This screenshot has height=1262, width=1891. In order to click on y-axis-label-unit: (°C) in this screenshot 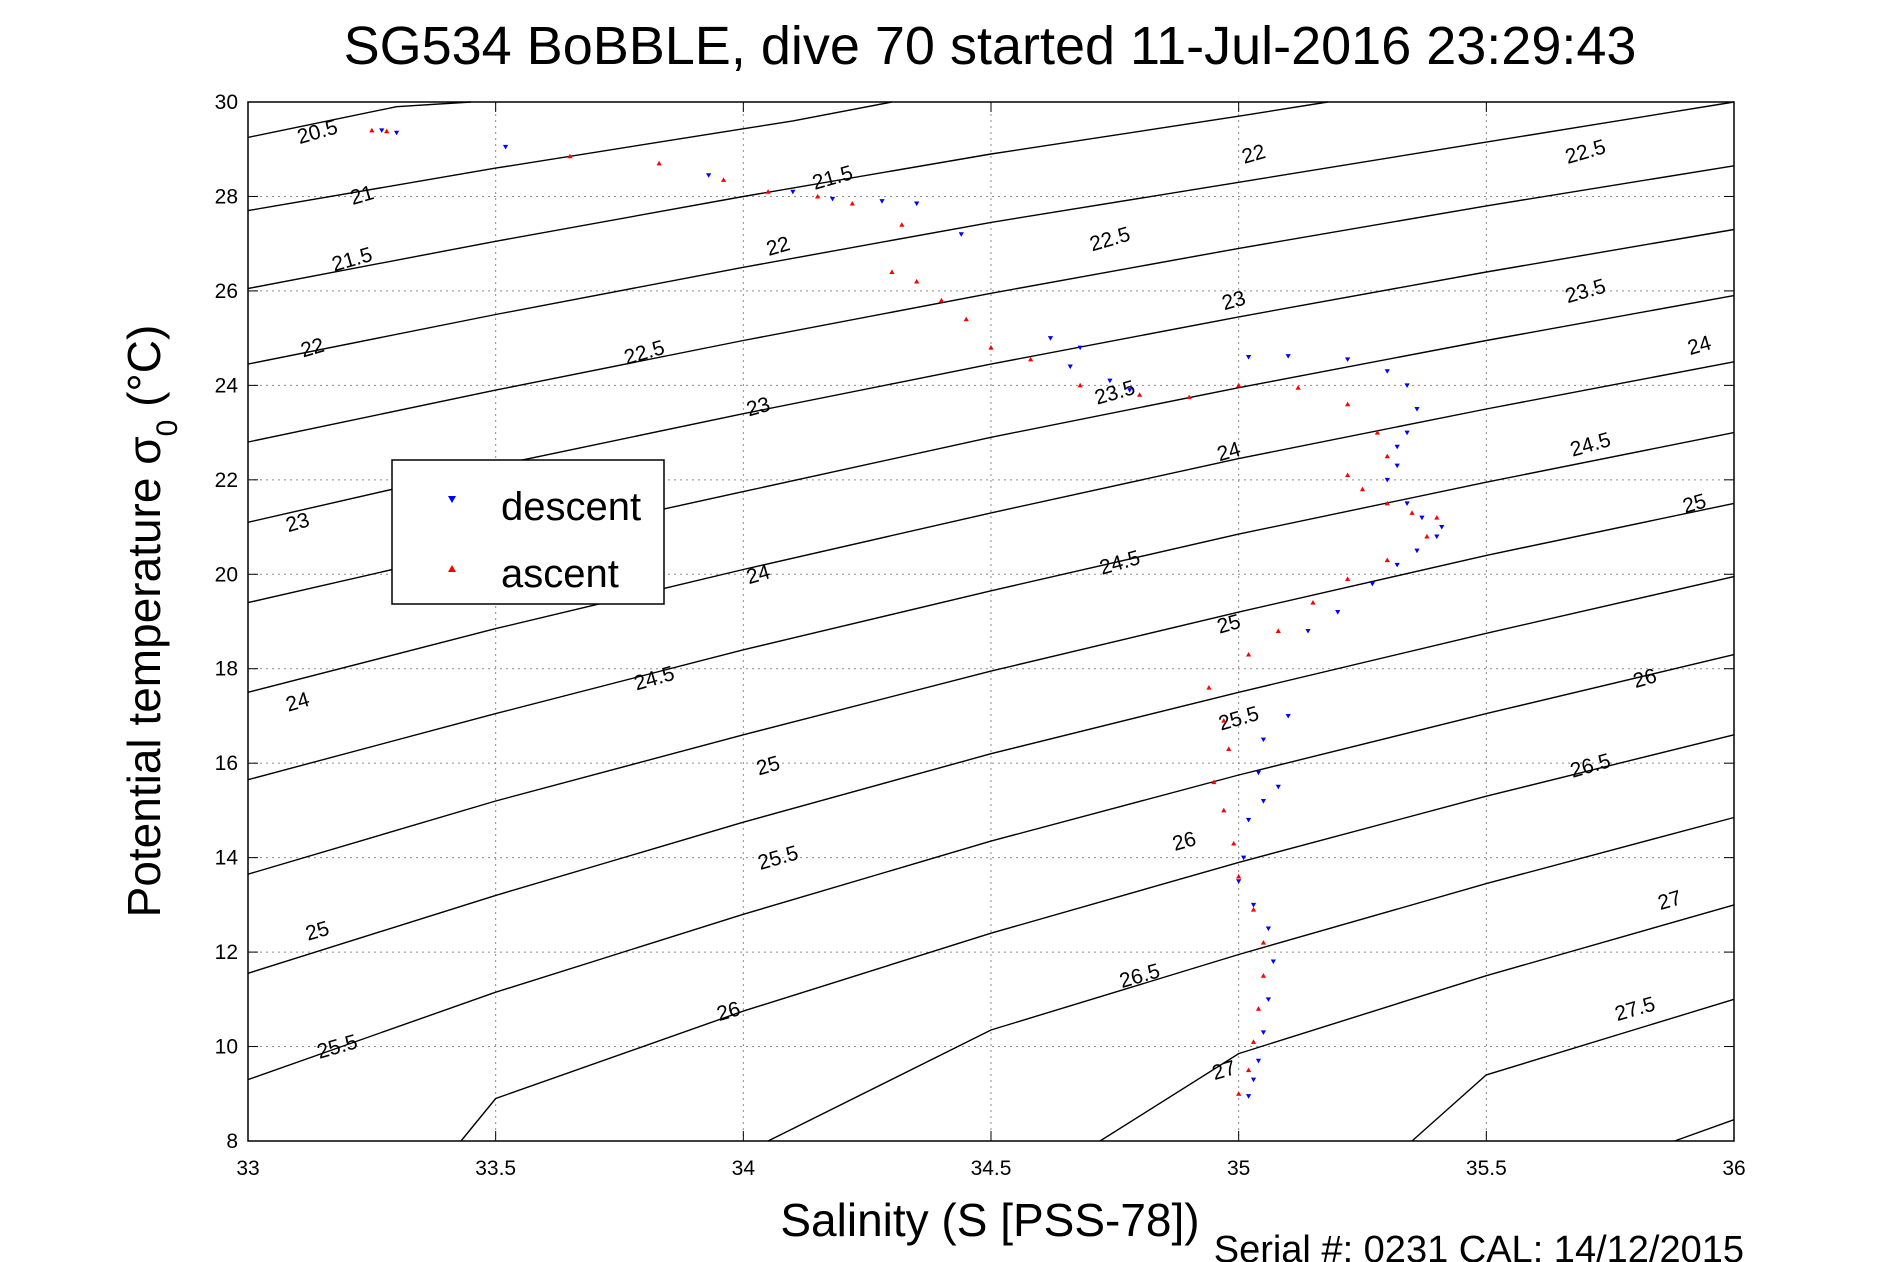, I will do `click(144, 372)`.